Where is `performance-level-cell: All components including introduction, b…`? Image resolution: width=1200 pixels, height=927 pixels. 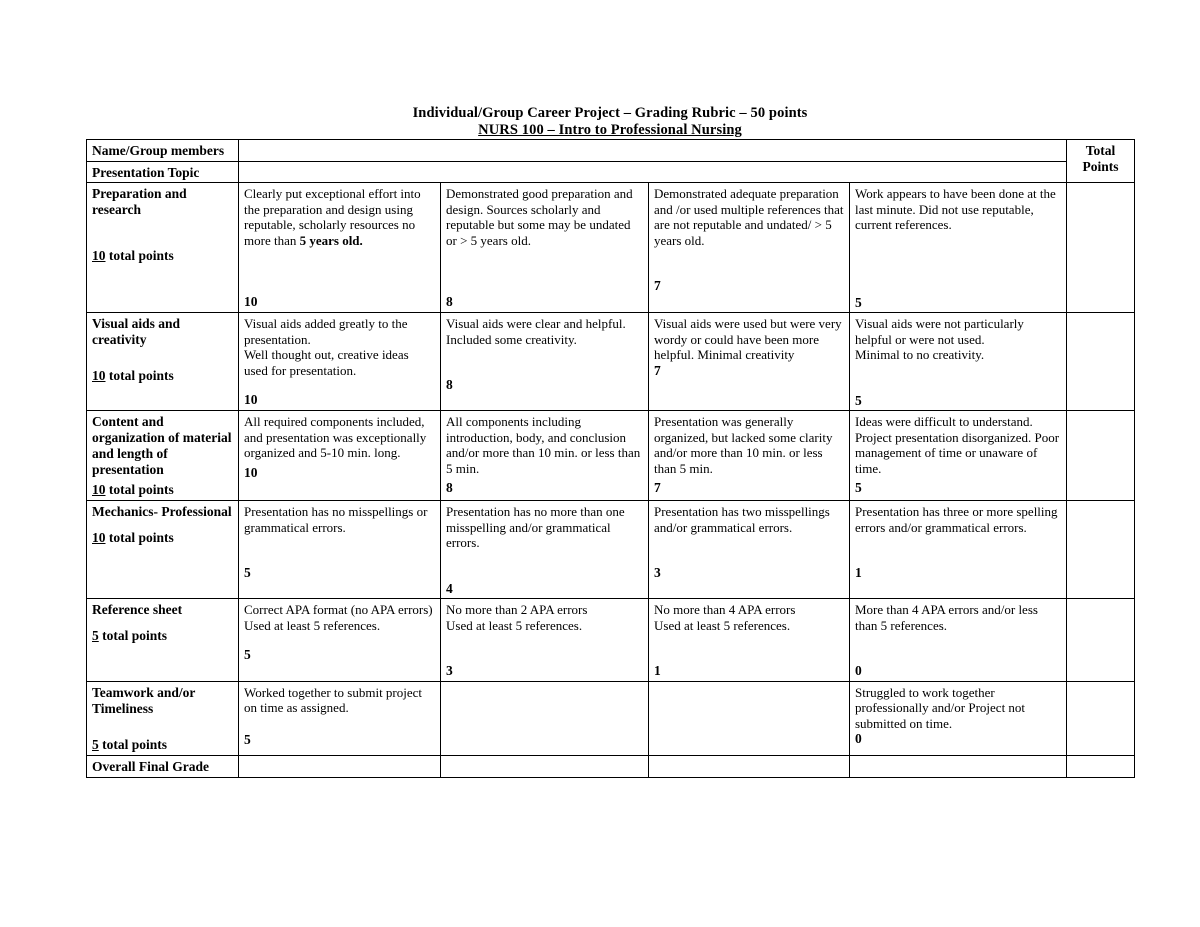 performance-level-cell: All components including introduction, b… is located at coordinates (544, 455).